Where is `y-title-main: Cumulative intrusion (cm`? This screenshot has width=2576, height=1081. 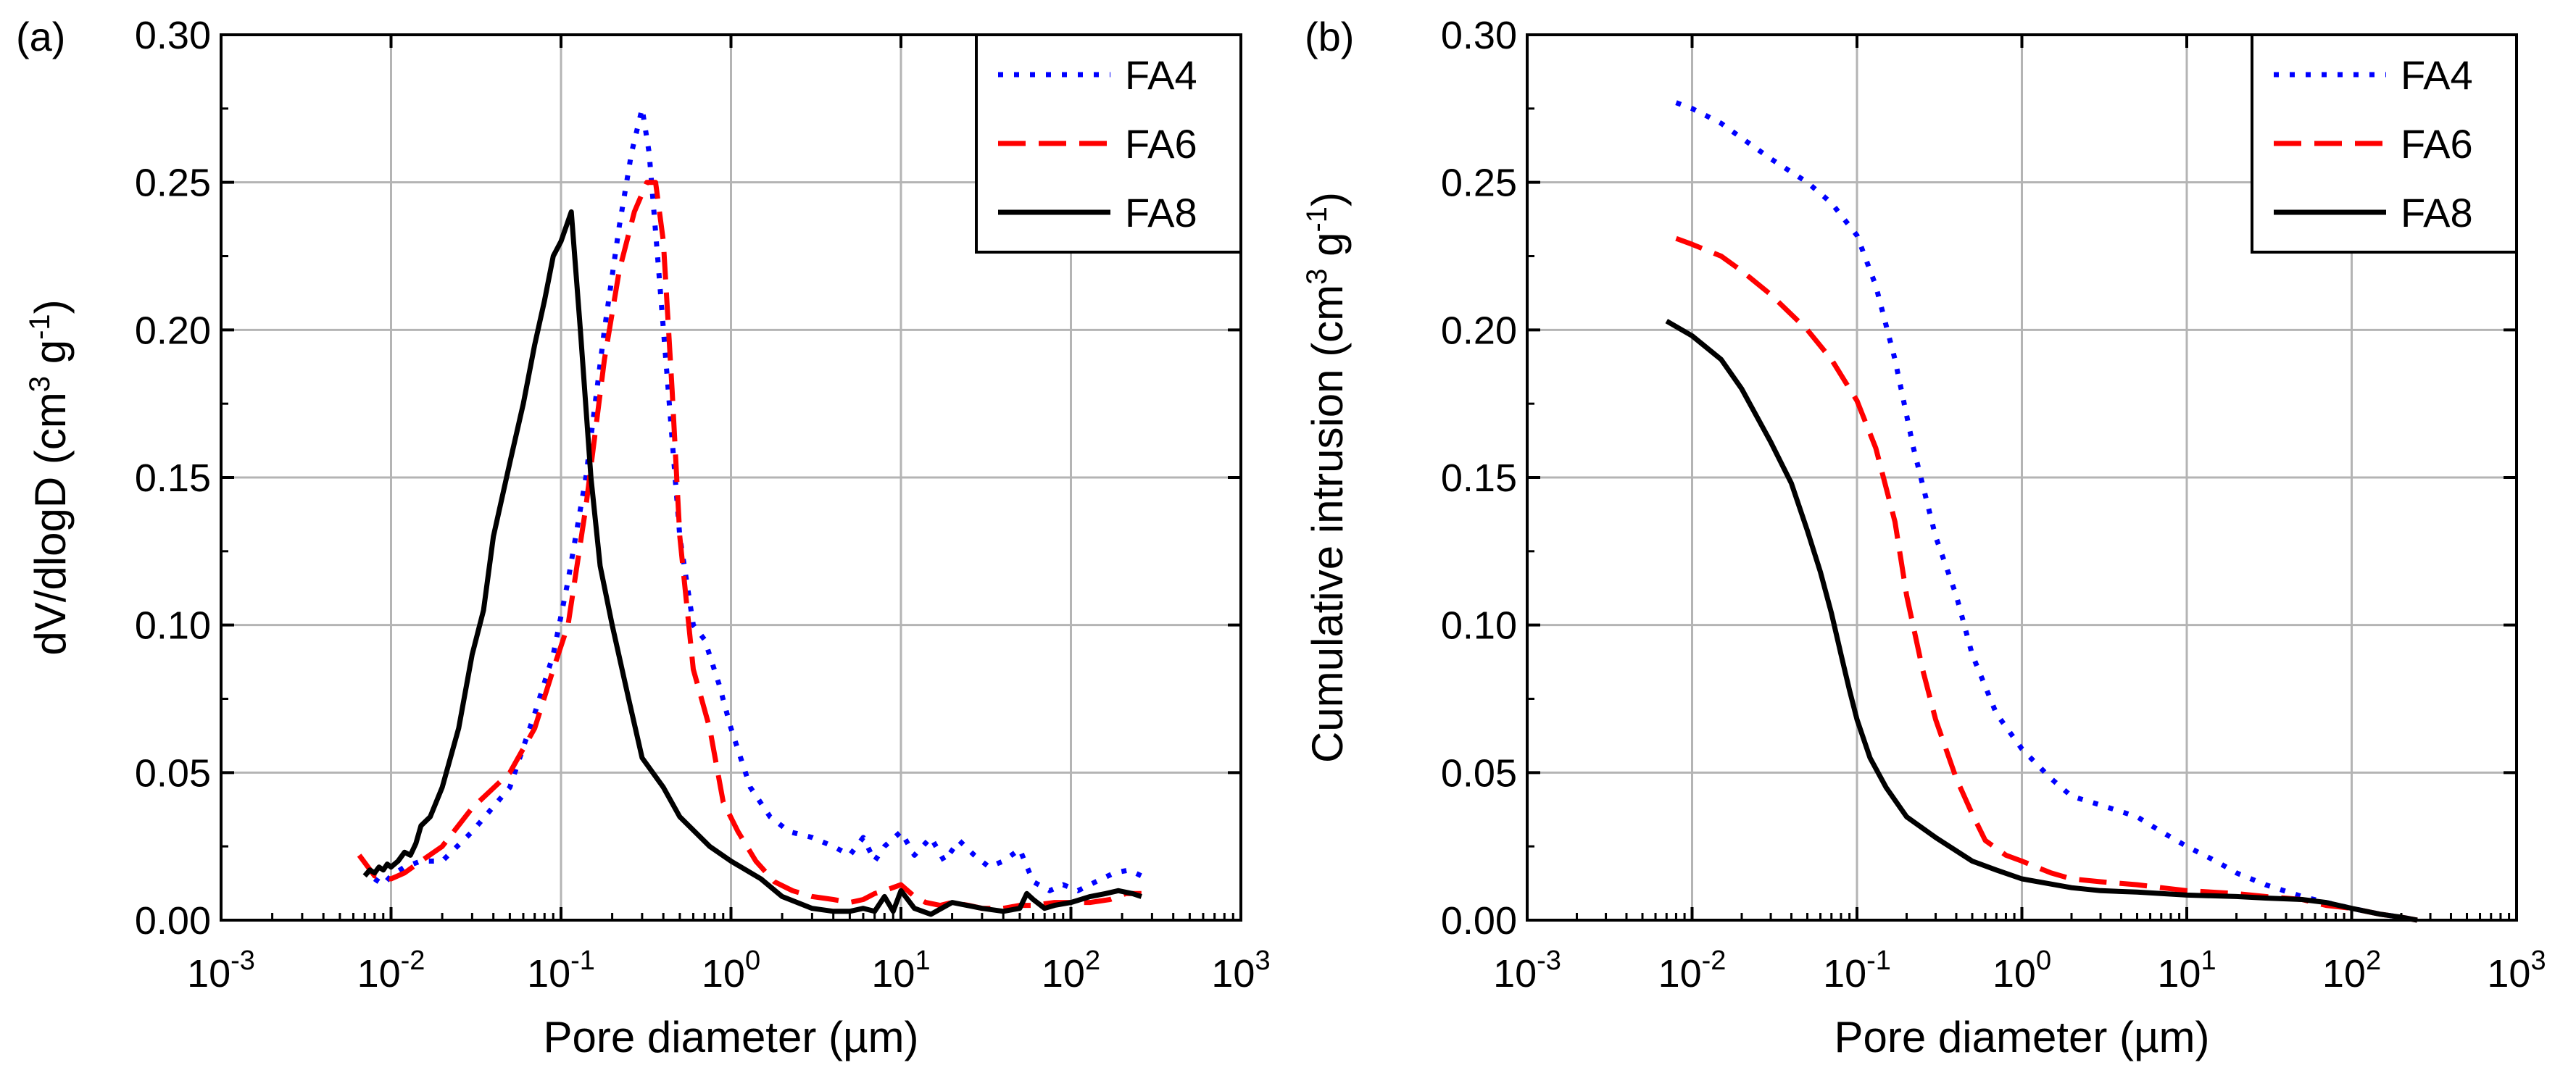 y-title-main: Cumulative intrusion (cm is located at coordinates (1327, 524).